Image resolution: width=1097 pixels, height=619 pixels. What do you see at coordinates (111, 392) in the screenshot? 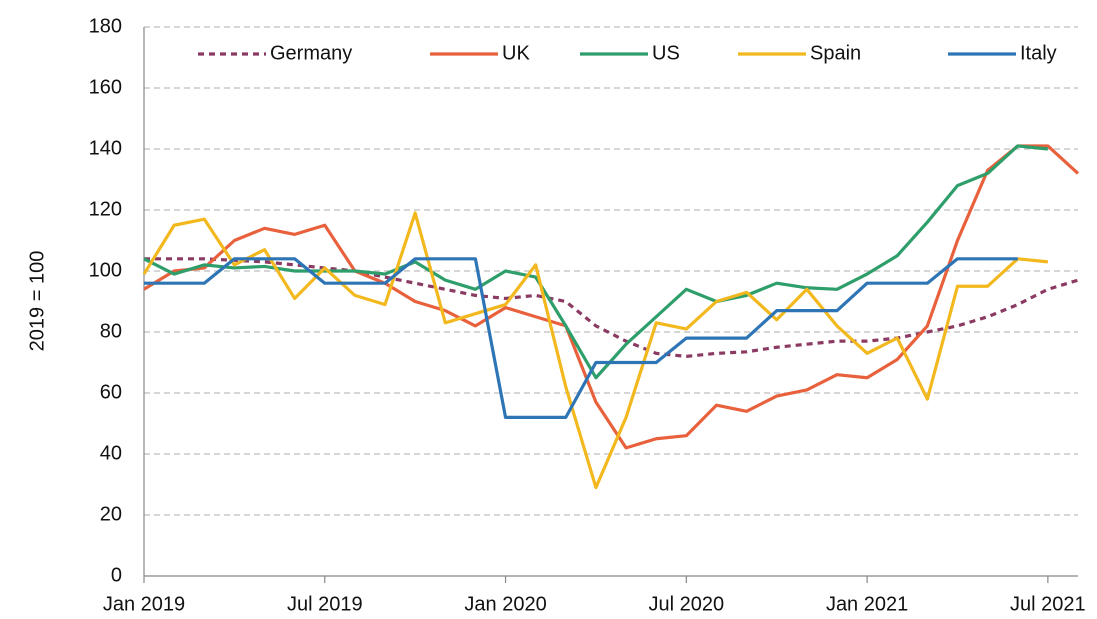
I see `y-tick-label: 60` at bounding box center [111, 392].